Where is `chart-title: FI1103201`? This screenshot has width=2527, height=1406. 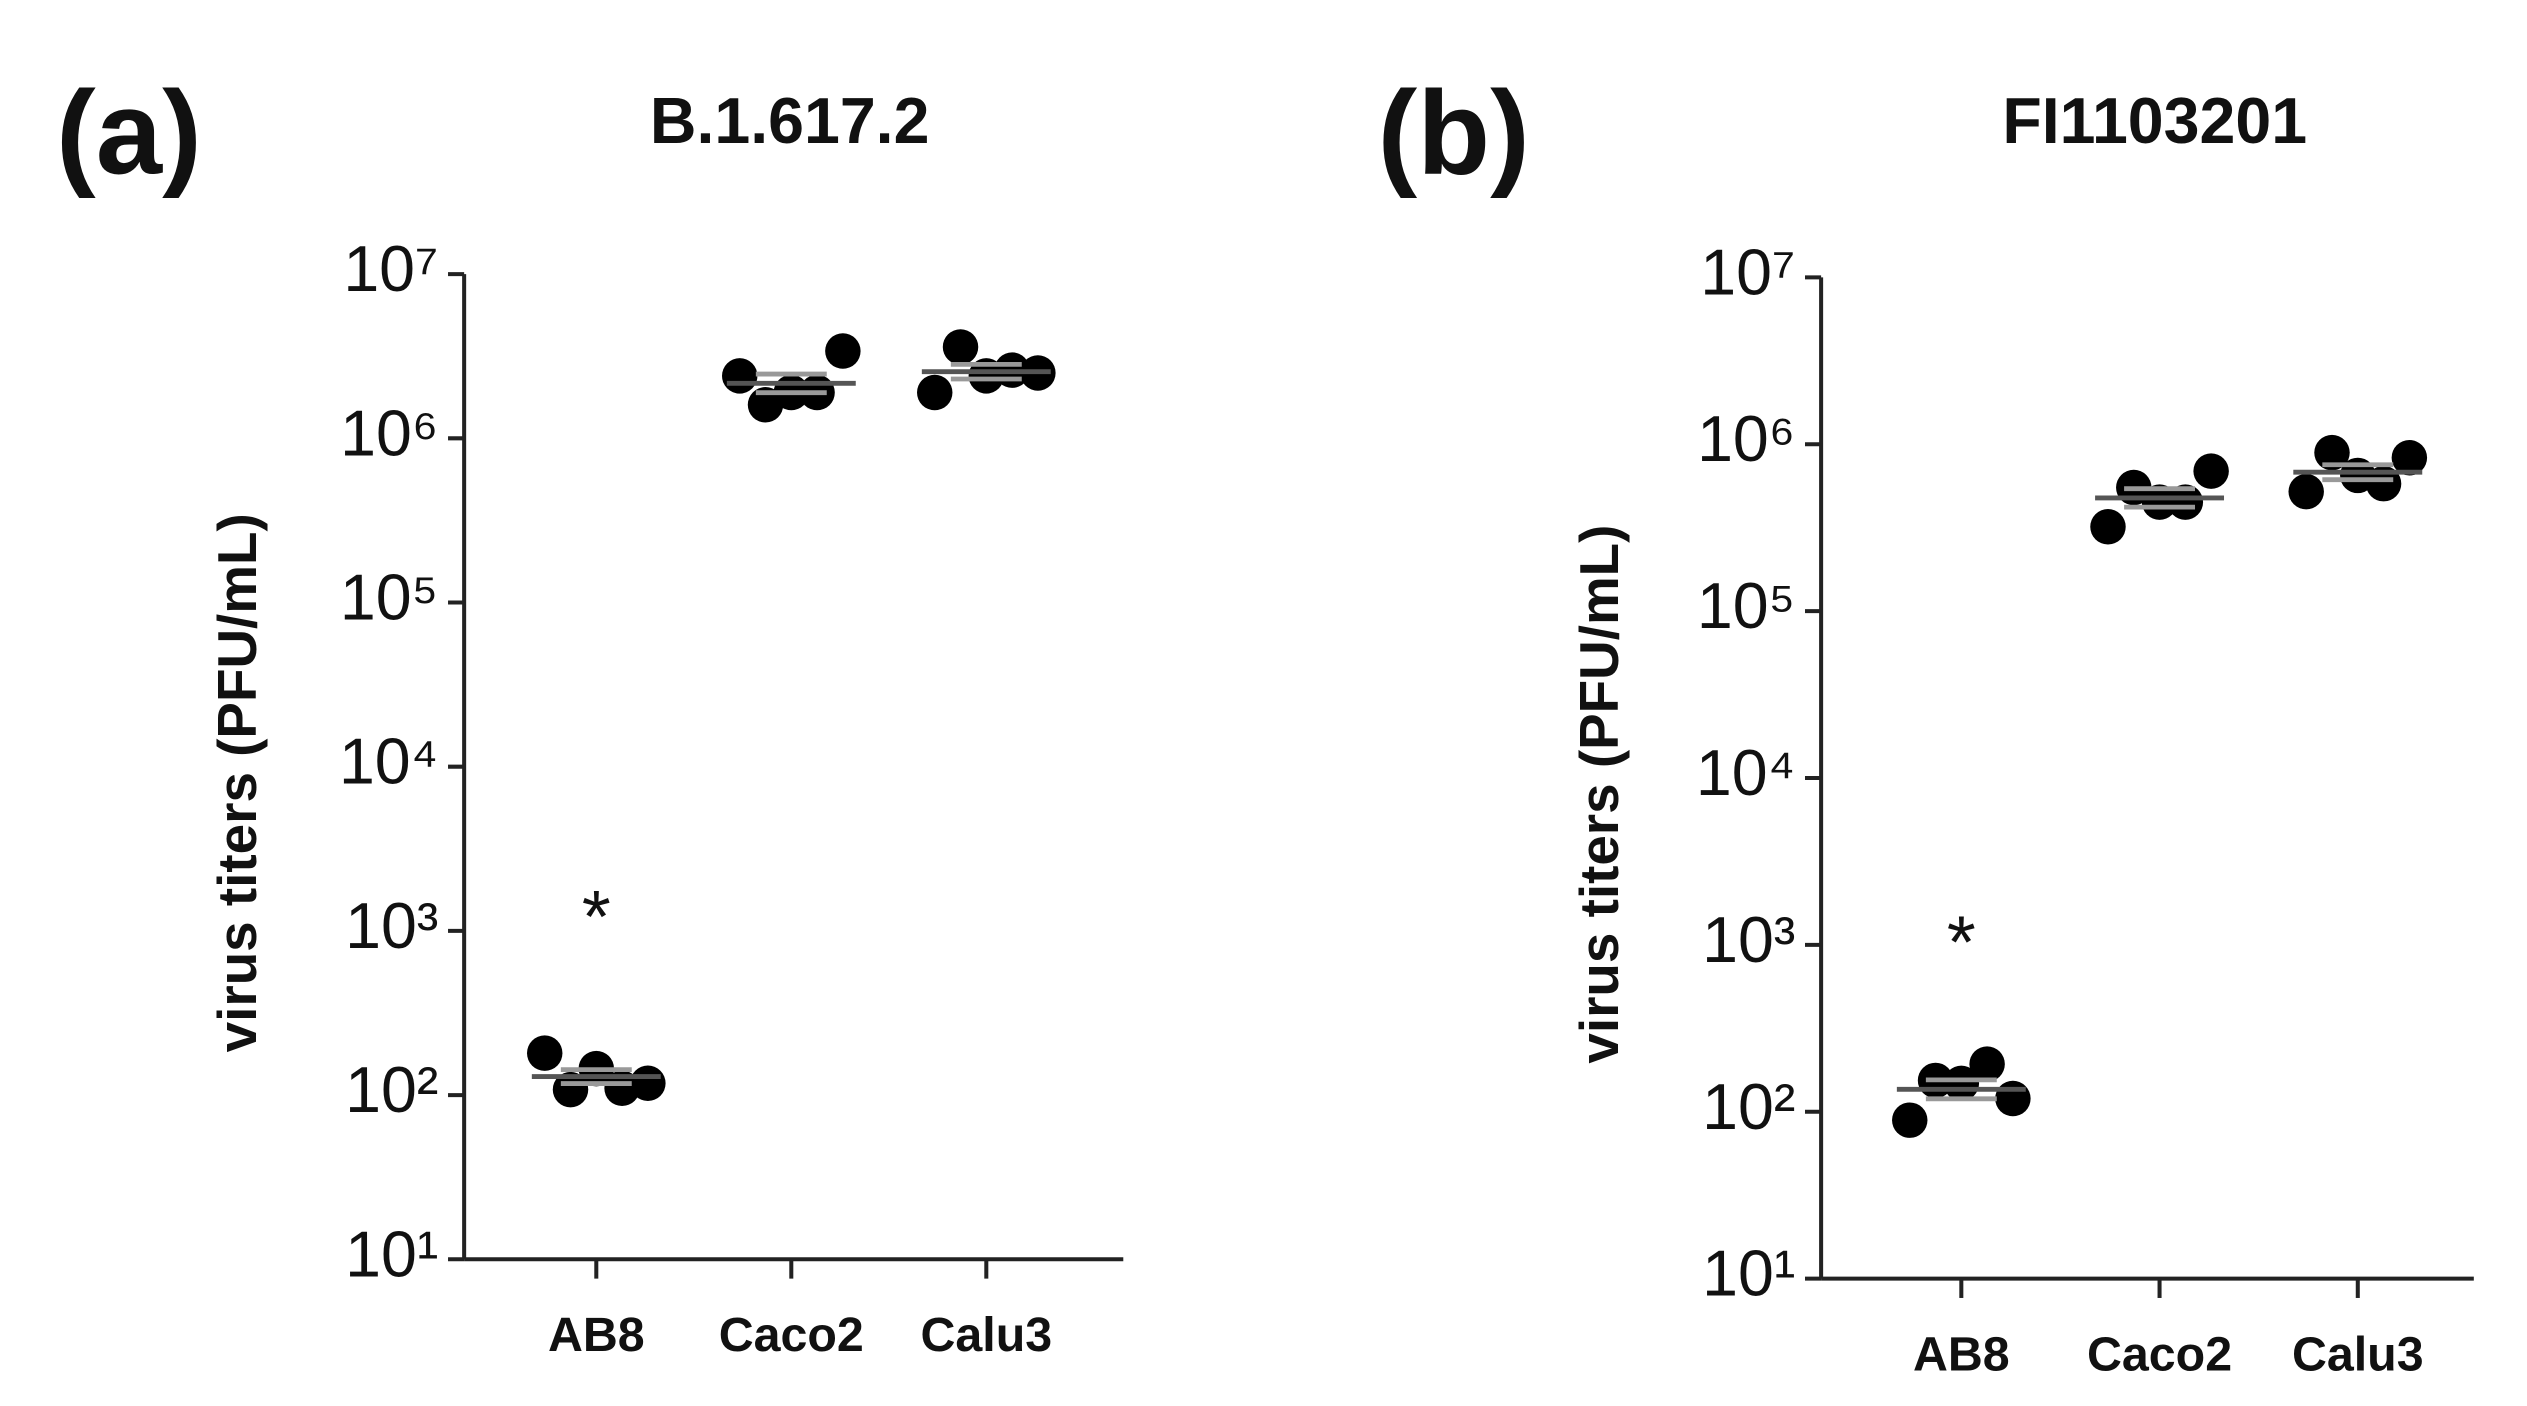 chart-title: FI1103201 is located at coordinates (2154, 121).